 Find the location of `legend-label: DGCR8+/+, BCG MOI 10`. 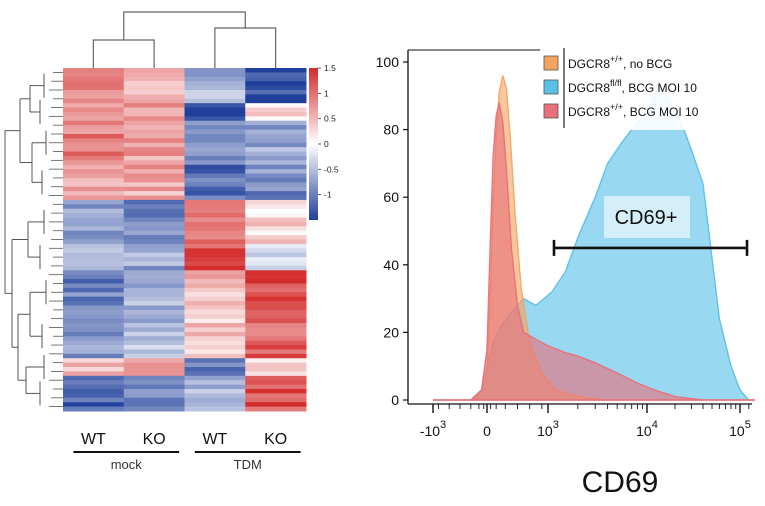

legend-label: DGCR8+/+, BCG MOI 10 is located at coordinates (633, 110).